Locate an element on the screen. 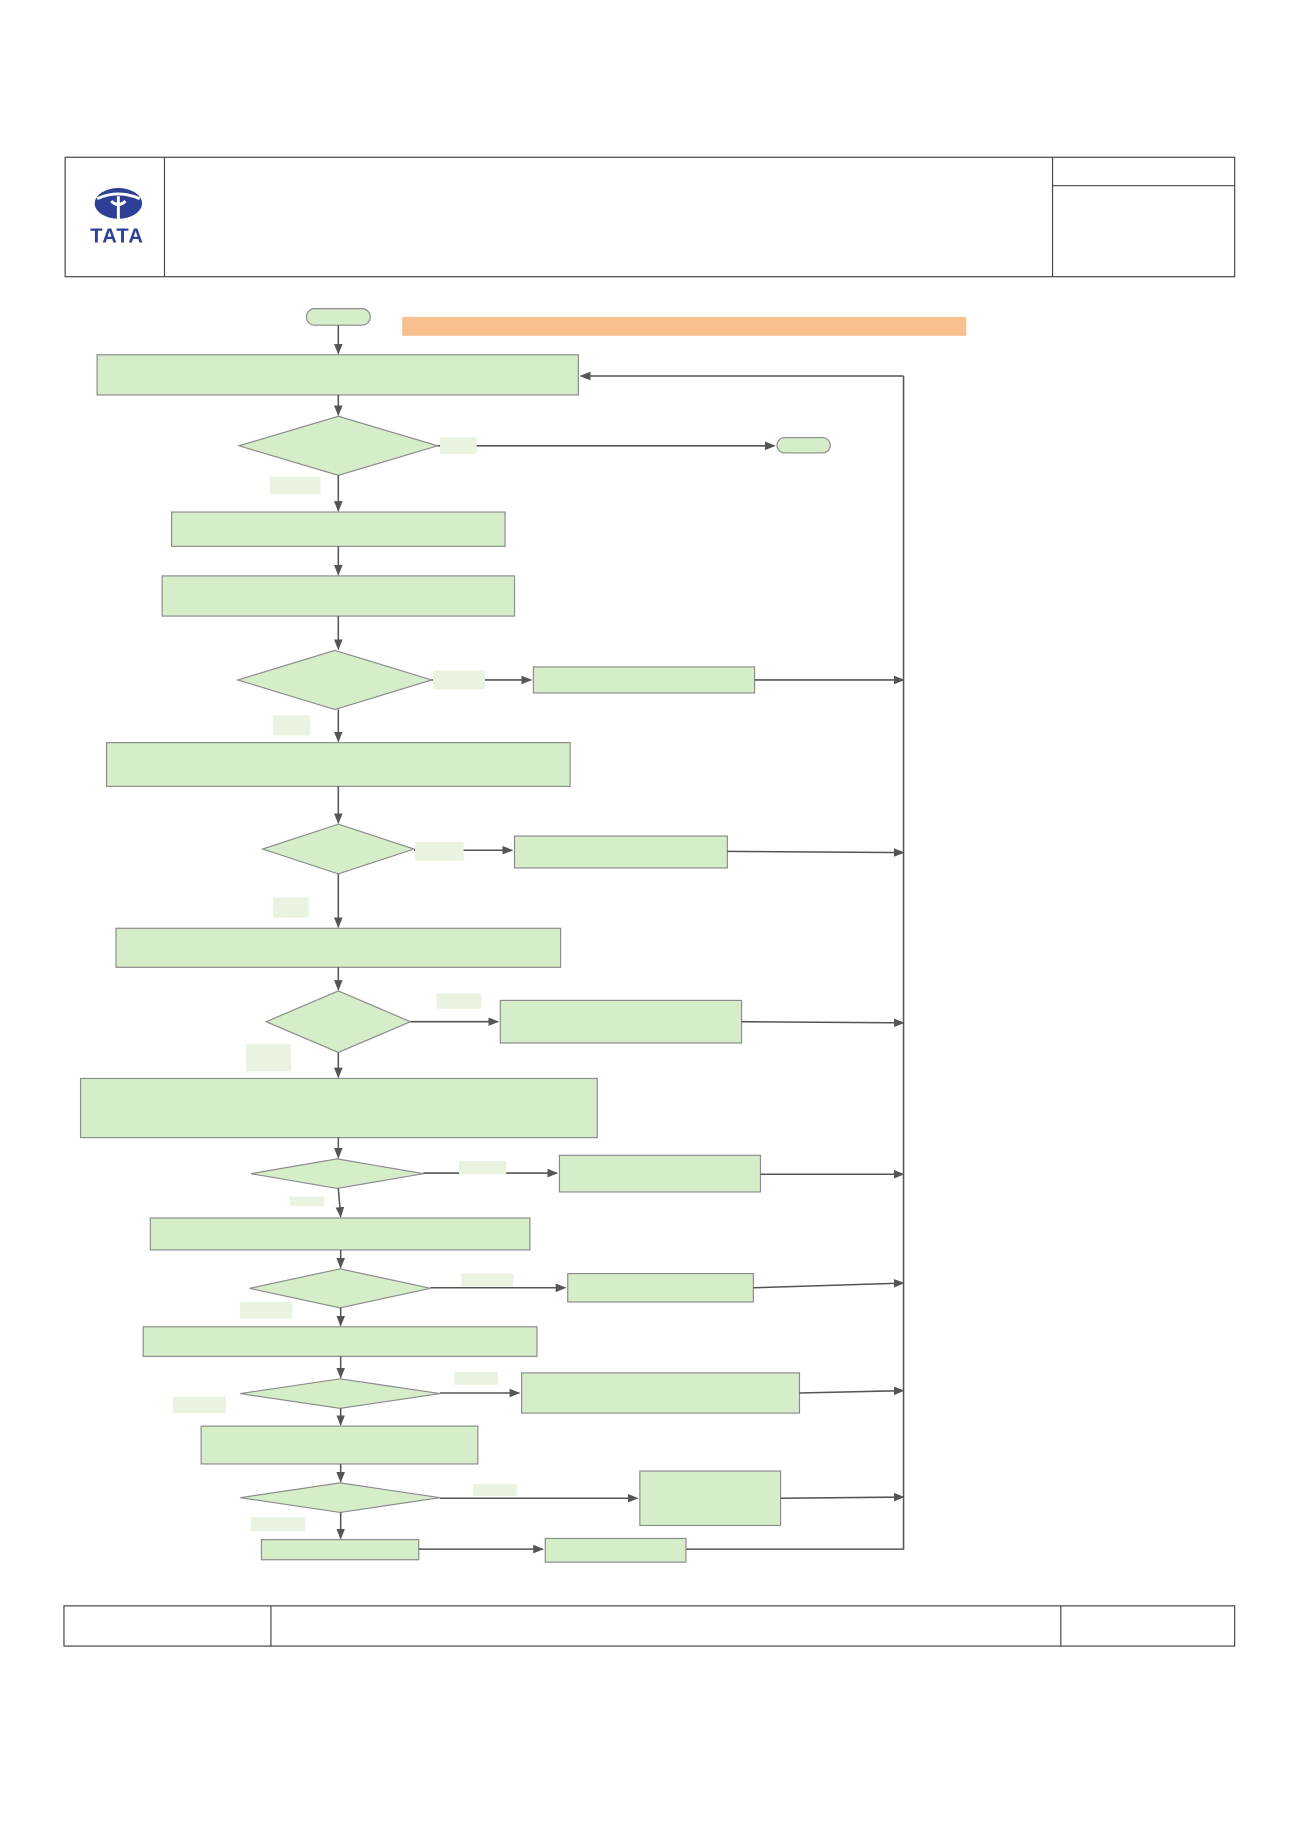 This screenshot has height=1840, width=1301. footer-frame is located at coordinates (649, 1626).